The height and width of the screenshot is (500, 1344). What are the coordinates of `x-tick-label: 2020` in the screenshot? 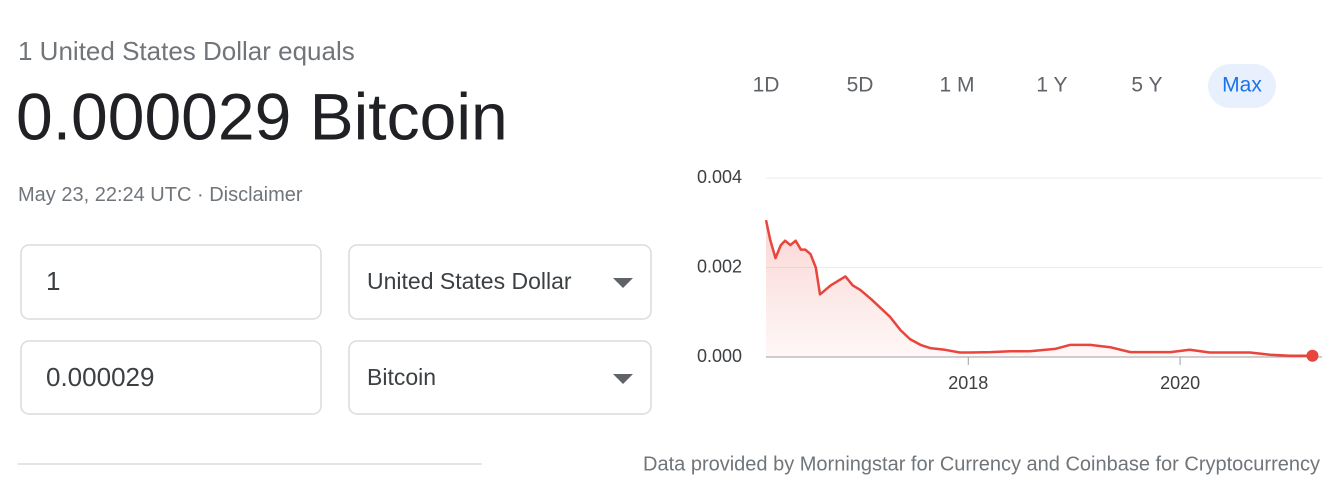 It's located at (1180, 383).